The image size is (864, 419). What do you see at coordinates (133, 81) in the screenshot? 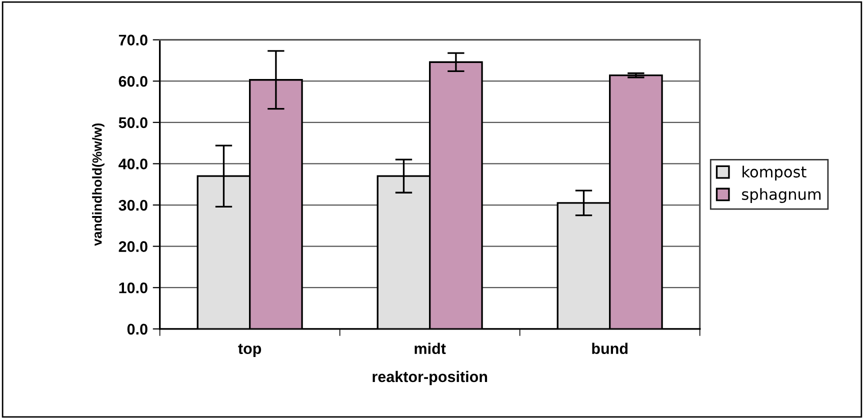
I see `y-tick-label: 60.0` at bounding box center [133, 81].